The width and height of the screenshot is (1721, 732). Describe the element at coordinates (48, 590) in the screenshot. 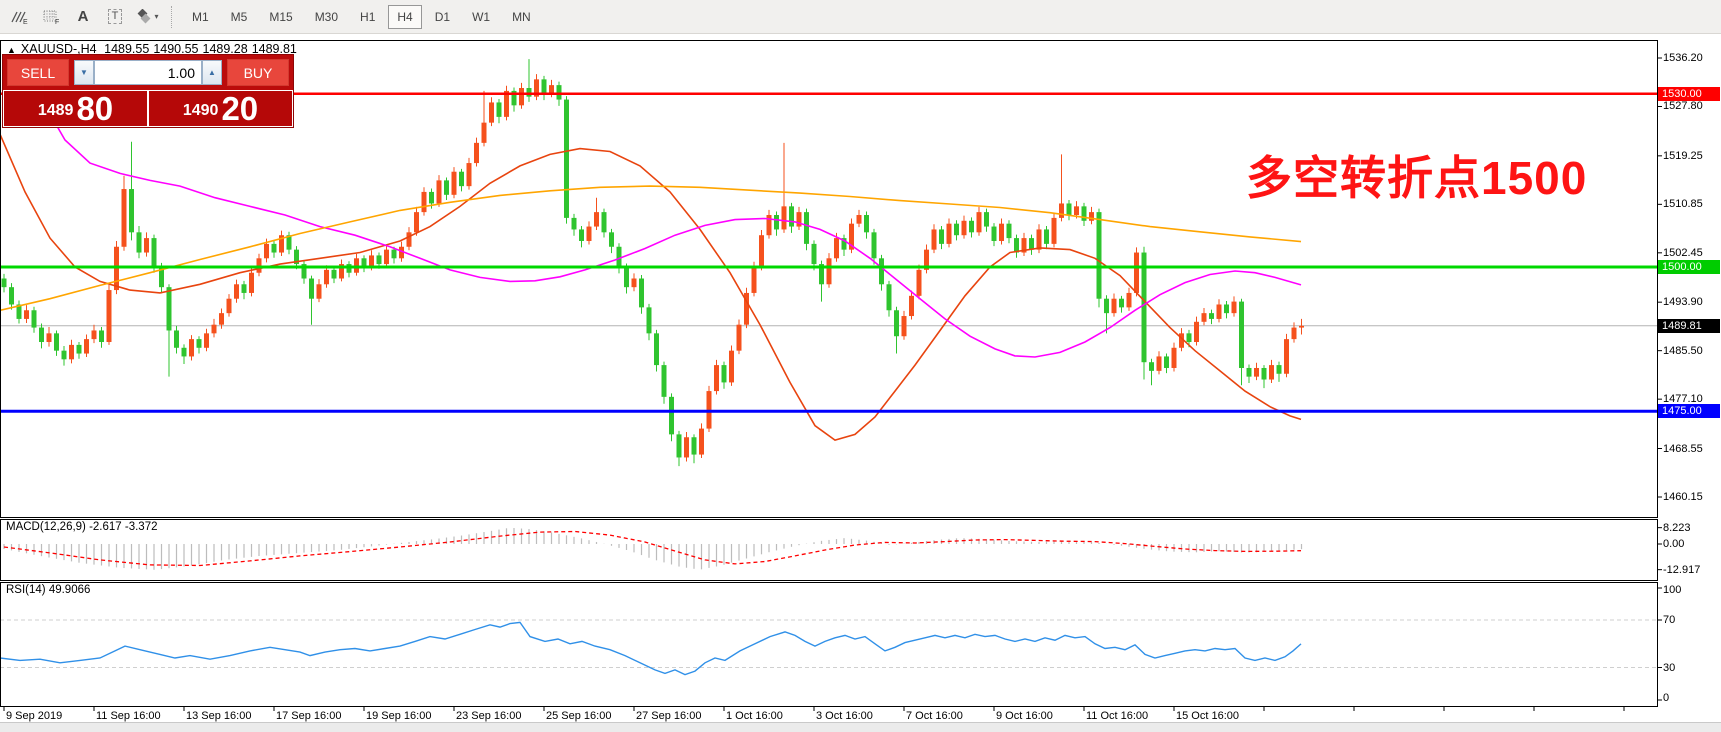

I see `rsi-label: RSI(14) 49.9066` at that location.